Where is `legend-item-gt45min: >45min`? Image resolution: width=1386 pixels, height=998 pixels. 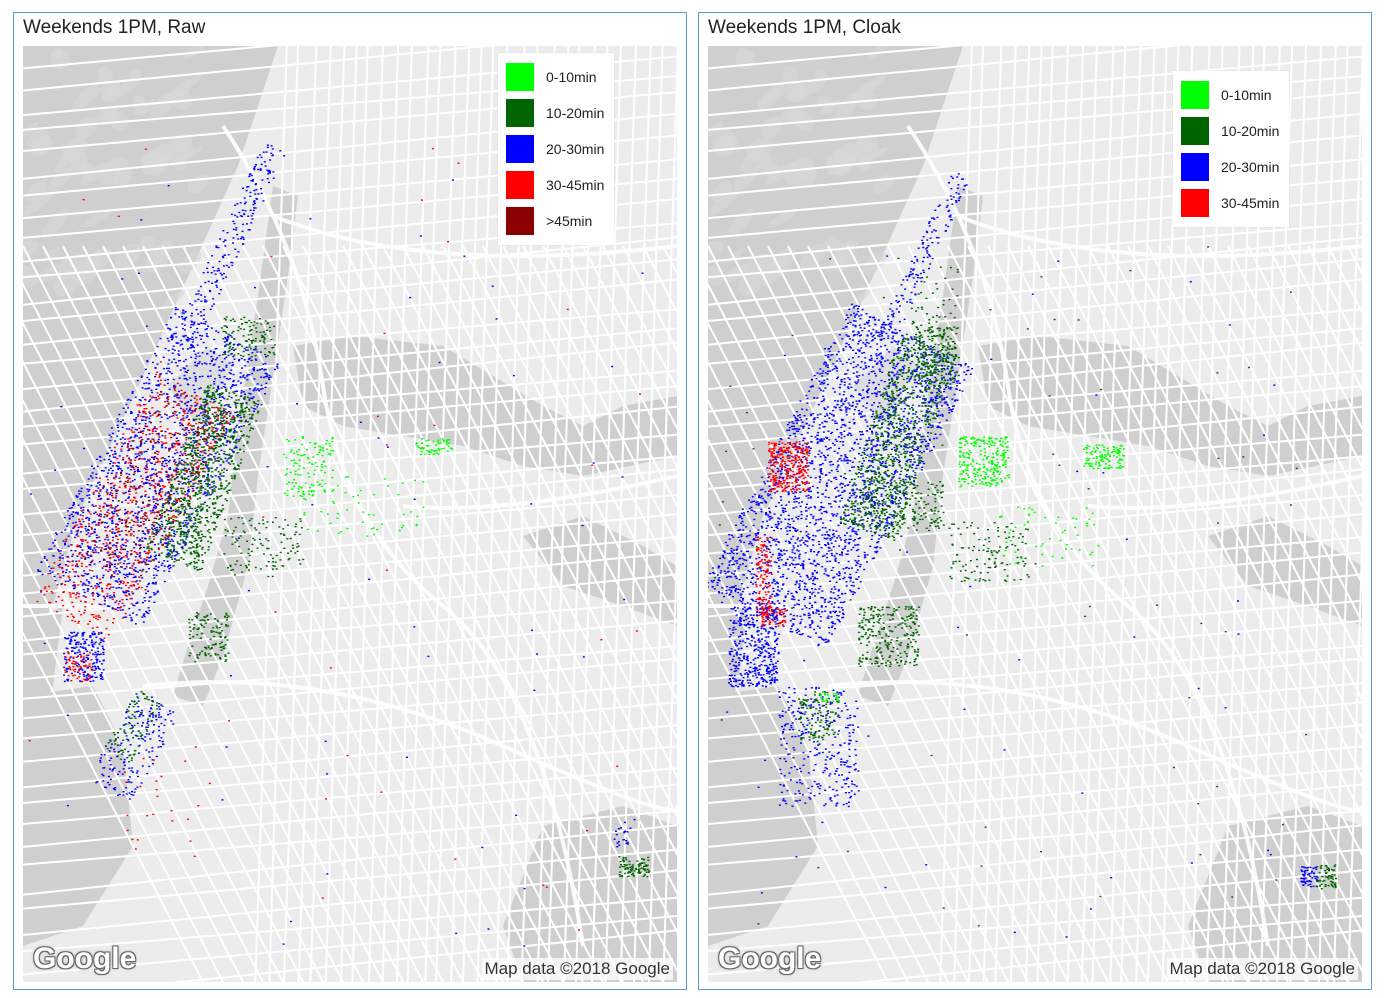
legend-item-gt45min: >45min is located at coordinates (555, 221).